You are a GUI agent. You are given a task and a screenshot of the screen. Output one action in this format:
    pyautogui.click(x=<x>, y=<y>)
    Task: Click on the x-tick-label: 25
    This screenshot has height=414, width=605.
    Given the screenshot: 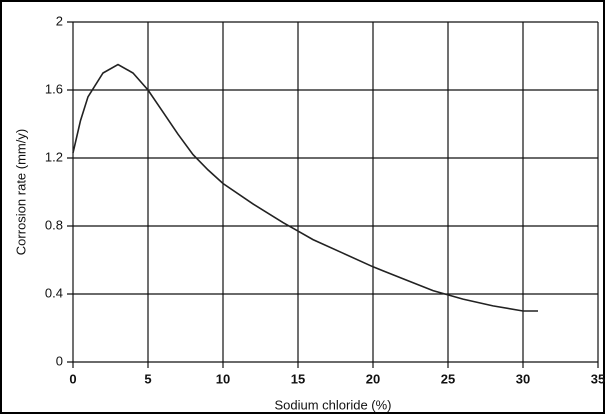 What is the action you would take?
    pyautogui.click(x=448, y=378)
    